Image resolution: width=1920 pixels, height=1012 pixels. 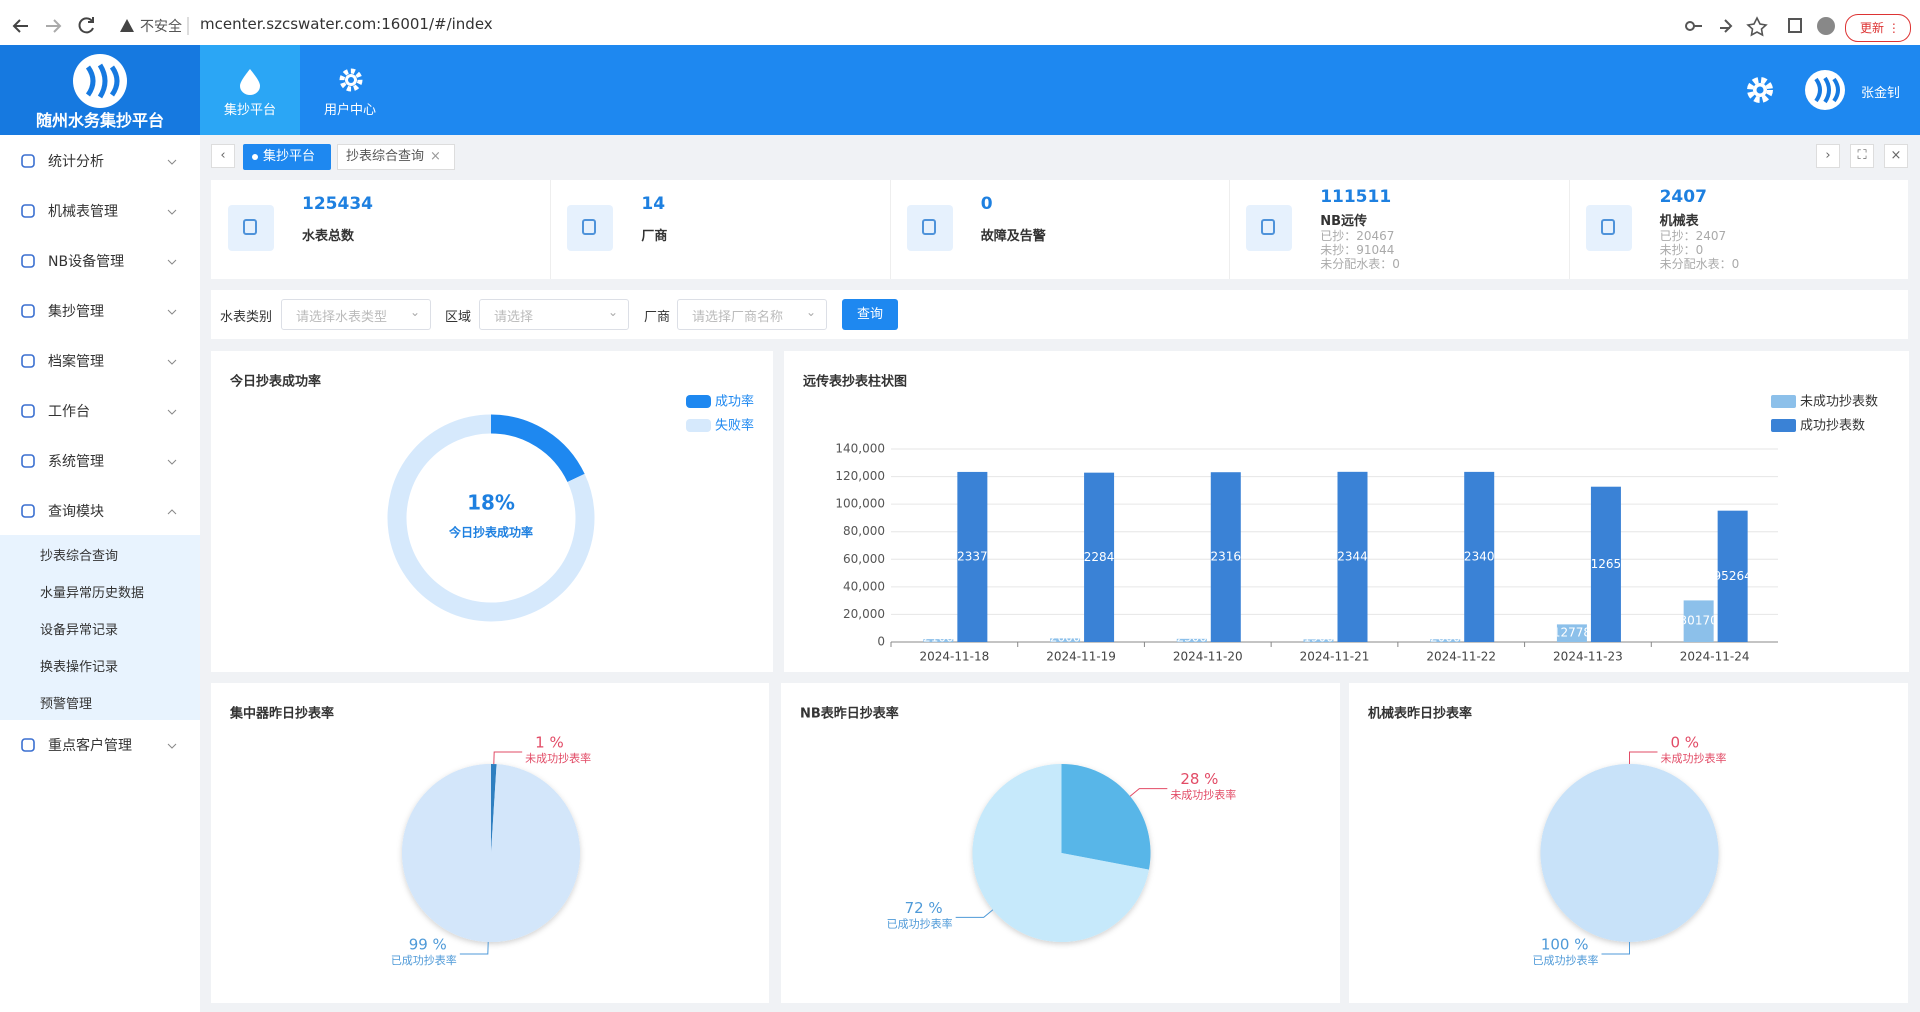 What do you see at coordinates (1881, 93) in the screenshot?
I see `user-name: 张金钊` at bounding box center [1881, 93].